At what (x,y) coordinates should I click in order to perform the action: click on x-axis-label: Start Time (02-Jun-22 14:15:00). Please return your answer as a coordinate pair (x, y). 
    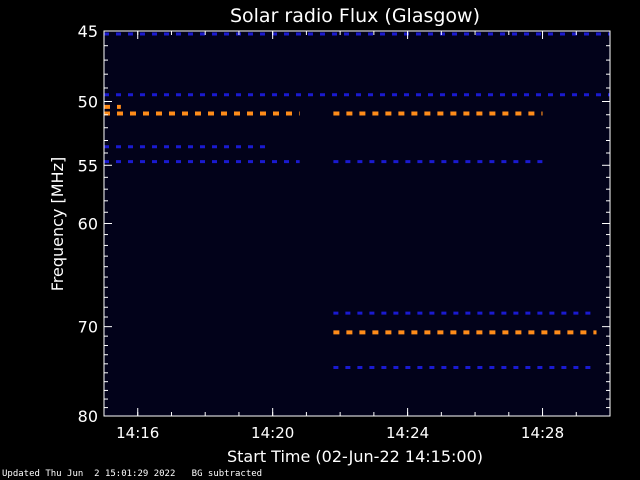
    Looking at the image, I should click on (355, 456).